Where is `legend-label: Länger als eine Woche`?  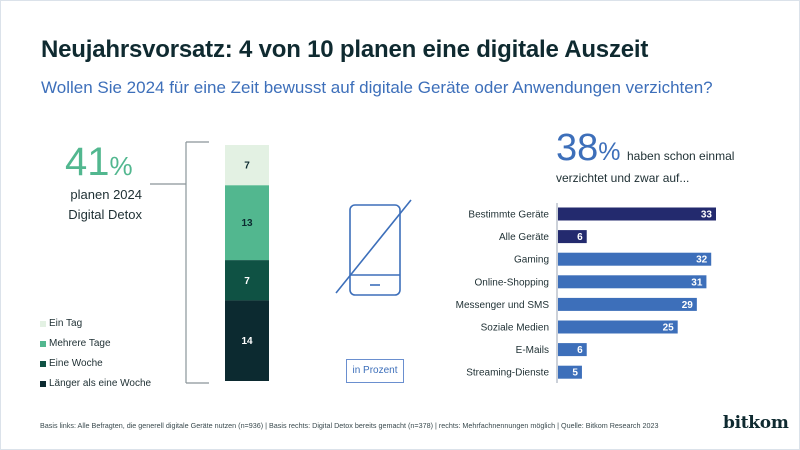
legend-label: Länger als eine Woche is located at coordinates (100, 383).